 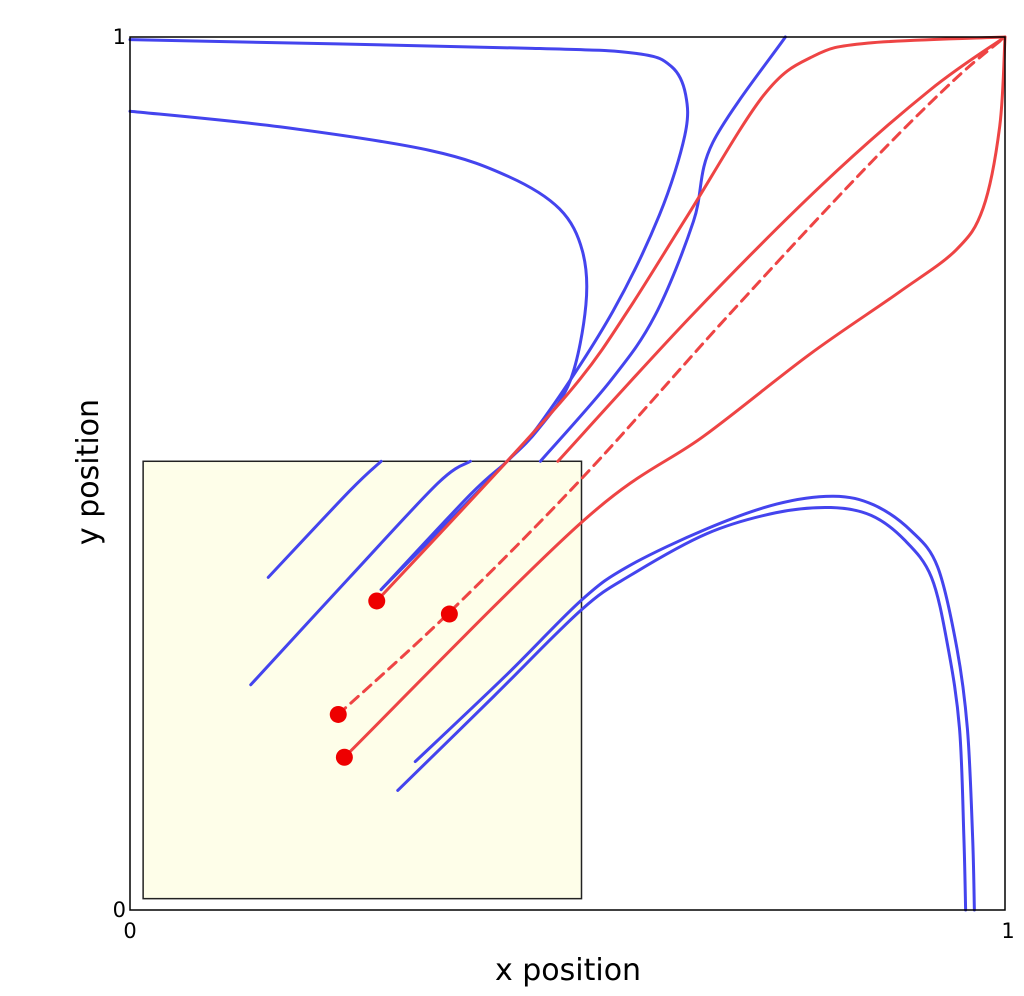 I want to click on x-tick-label-max: 1, so click(x=1007, y=931).